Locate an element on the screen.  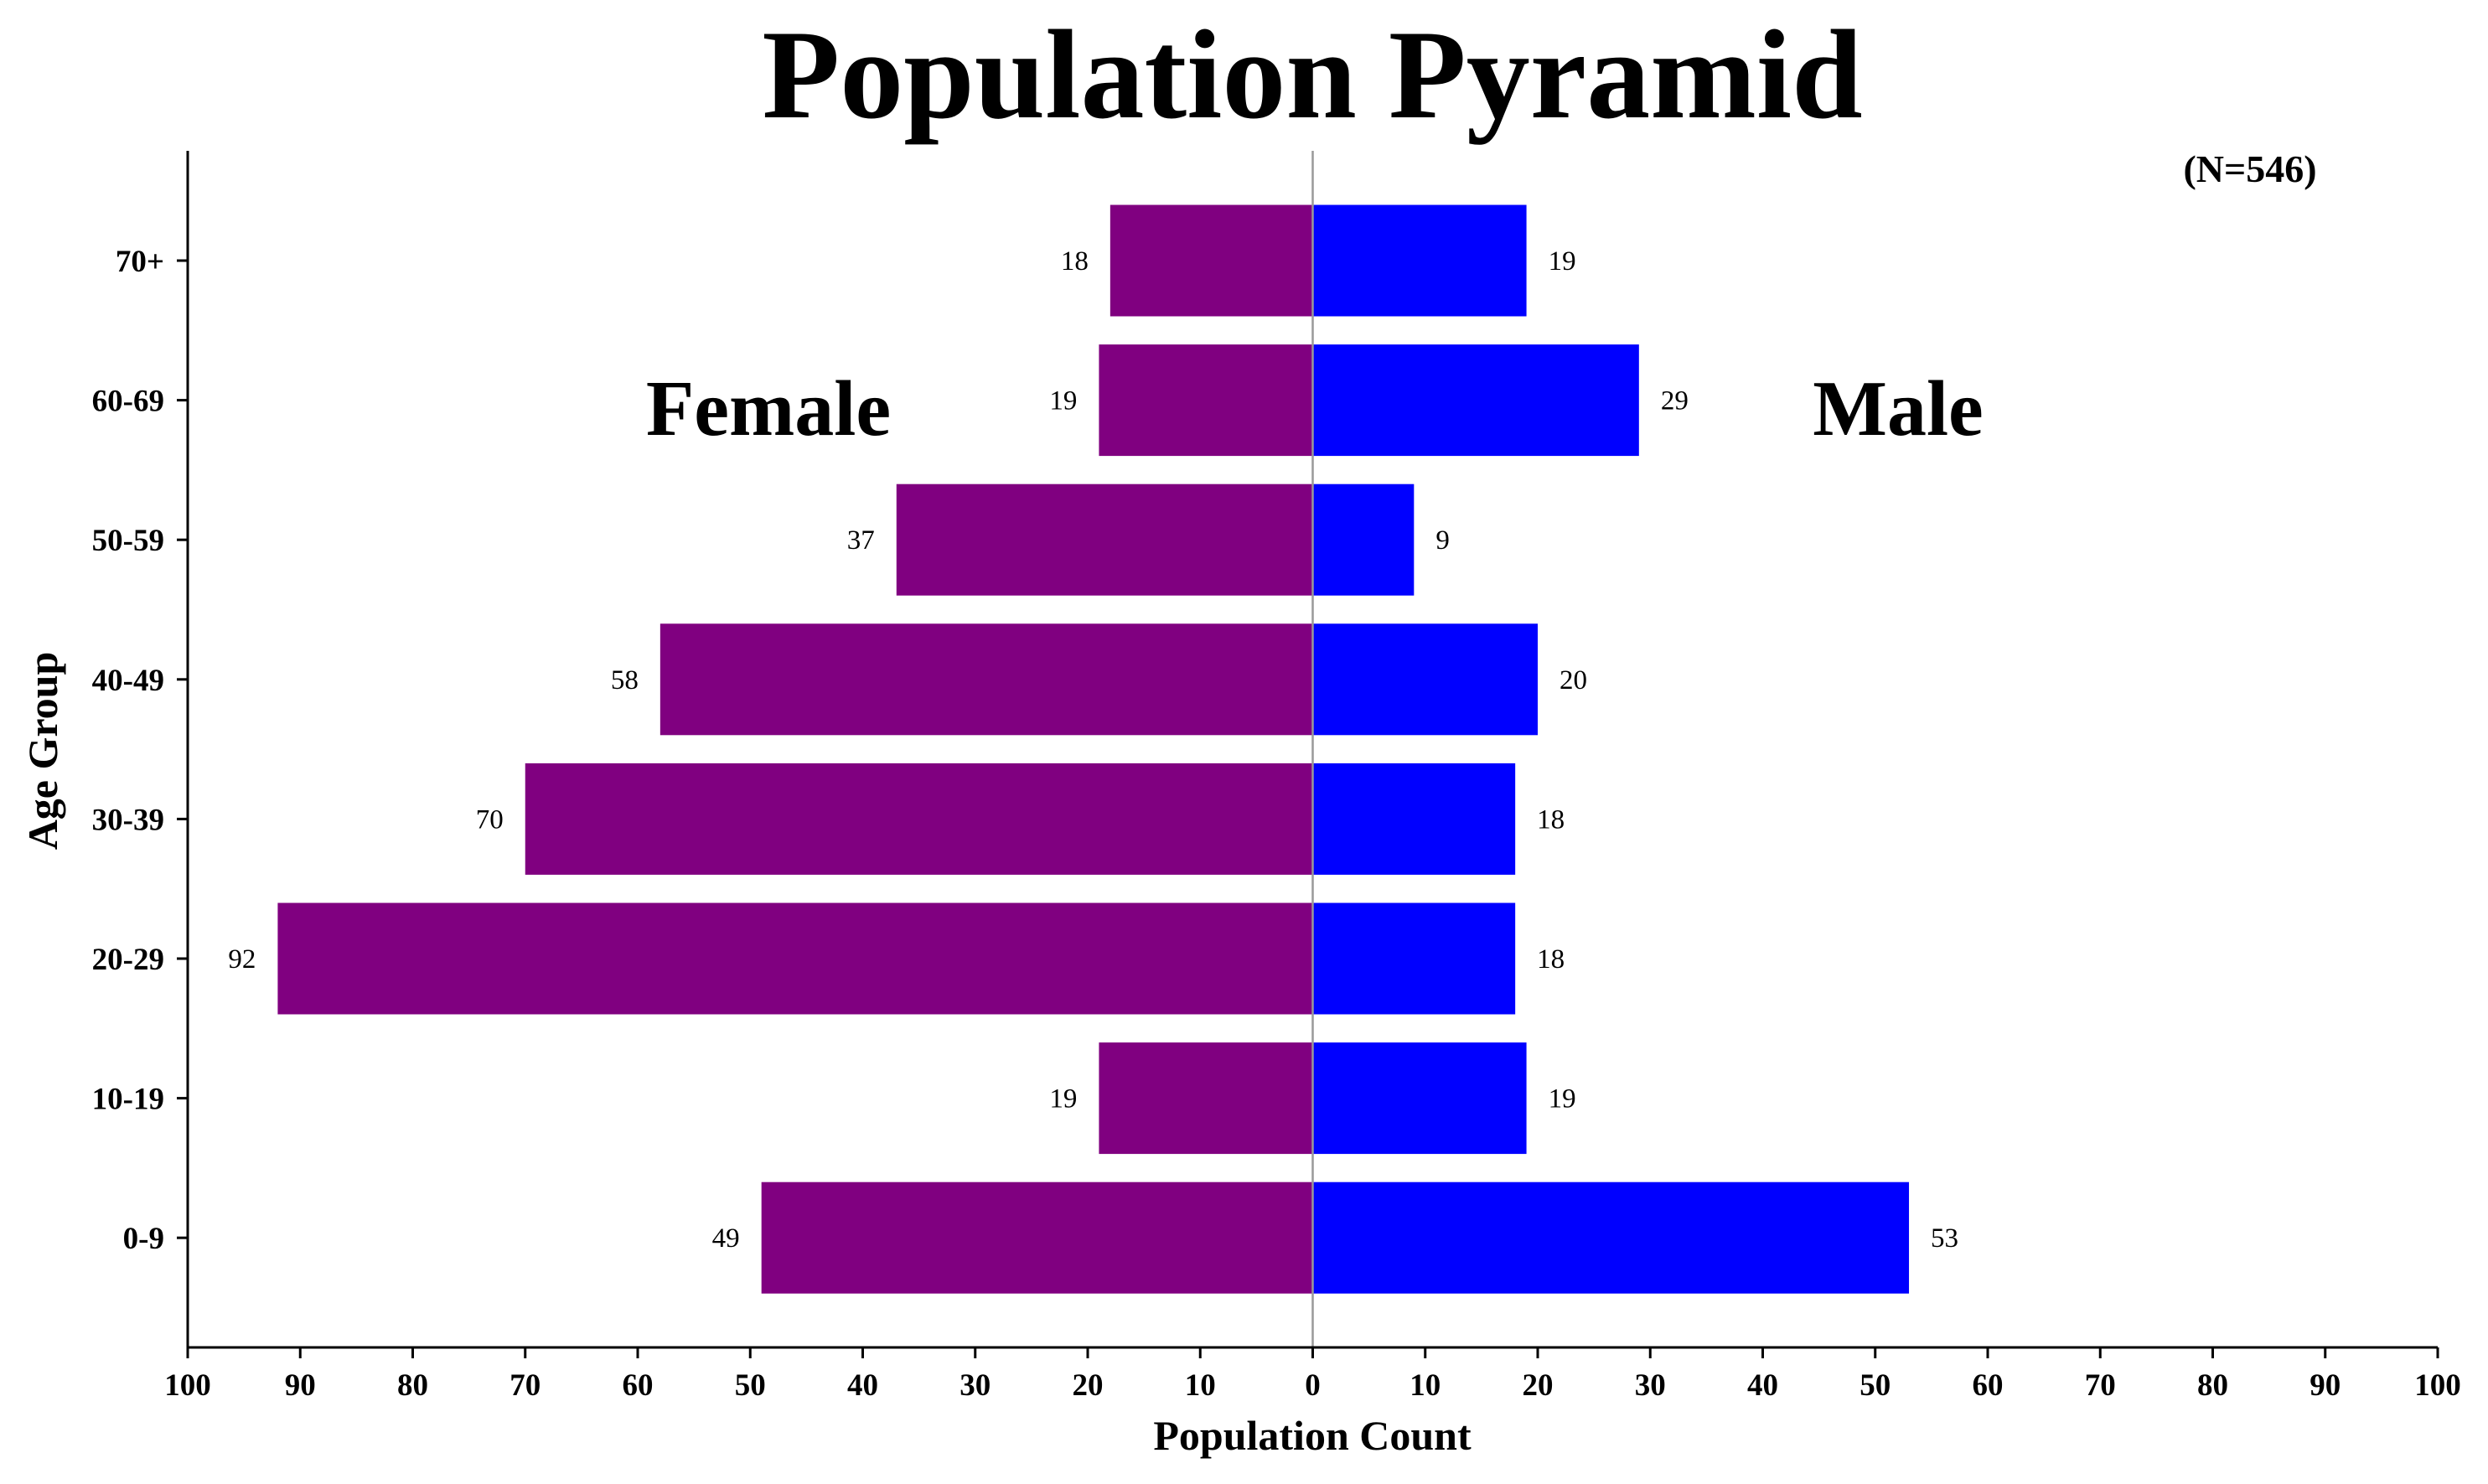
female-value-label-0-9: 49 is located at coordinates (726, 1238).